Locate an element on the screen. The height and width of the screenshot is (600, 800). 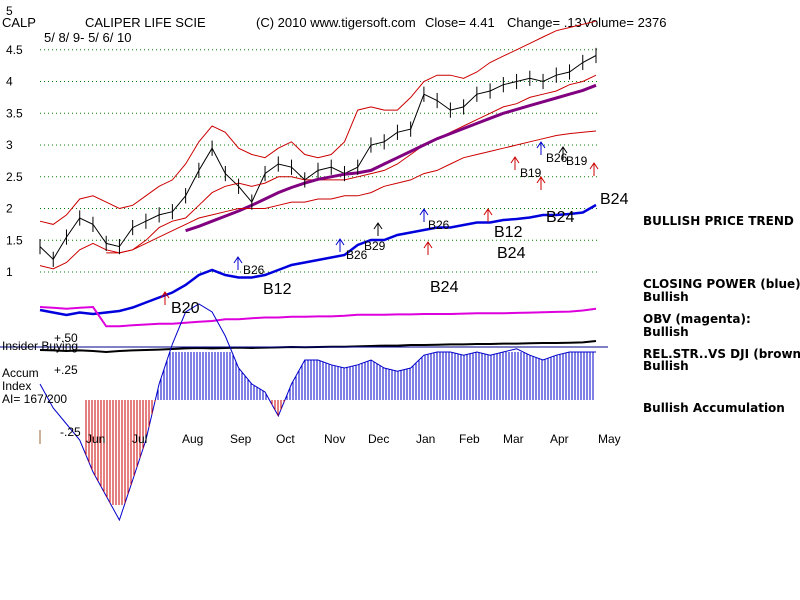
top-tick-label: 5 is located at coordinates (9, 11).